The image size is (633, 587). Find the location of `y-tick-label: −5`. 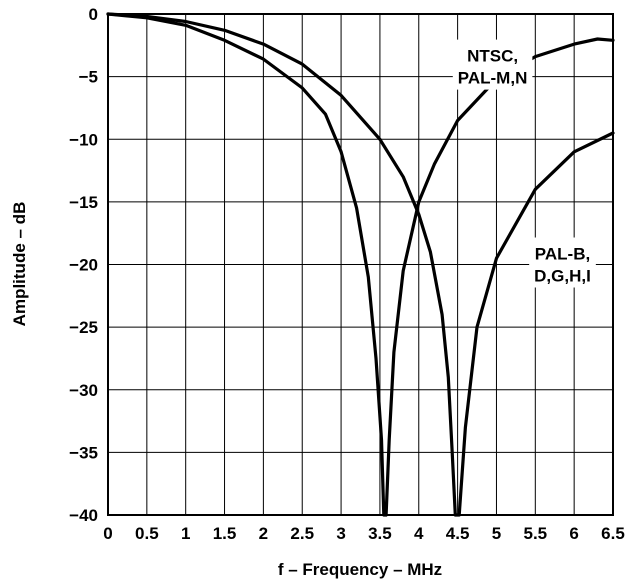

y-tick-label: −5 is located at coordinates (88, 77).